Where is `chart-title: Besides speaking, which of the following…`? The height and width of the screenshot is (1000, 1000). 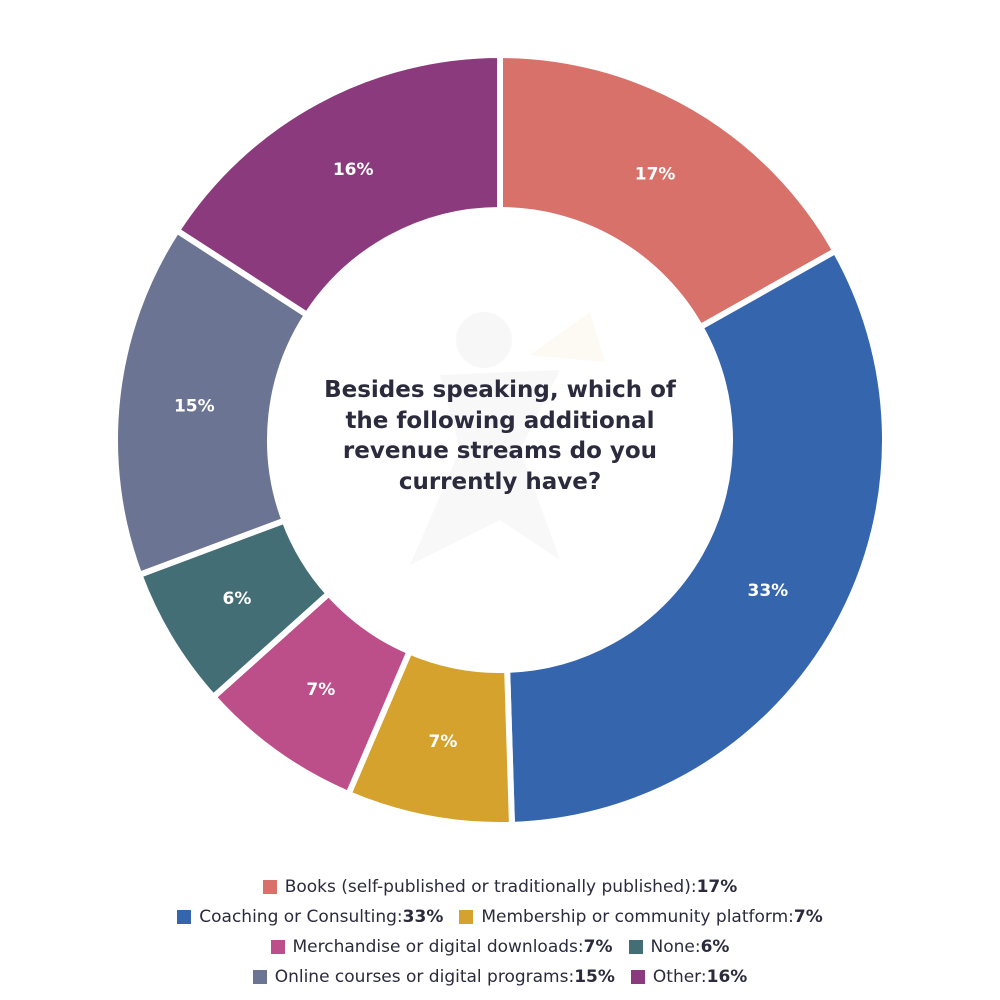
chart-title: Besides speaking, which of the following… is located at coordinates (500, 436).